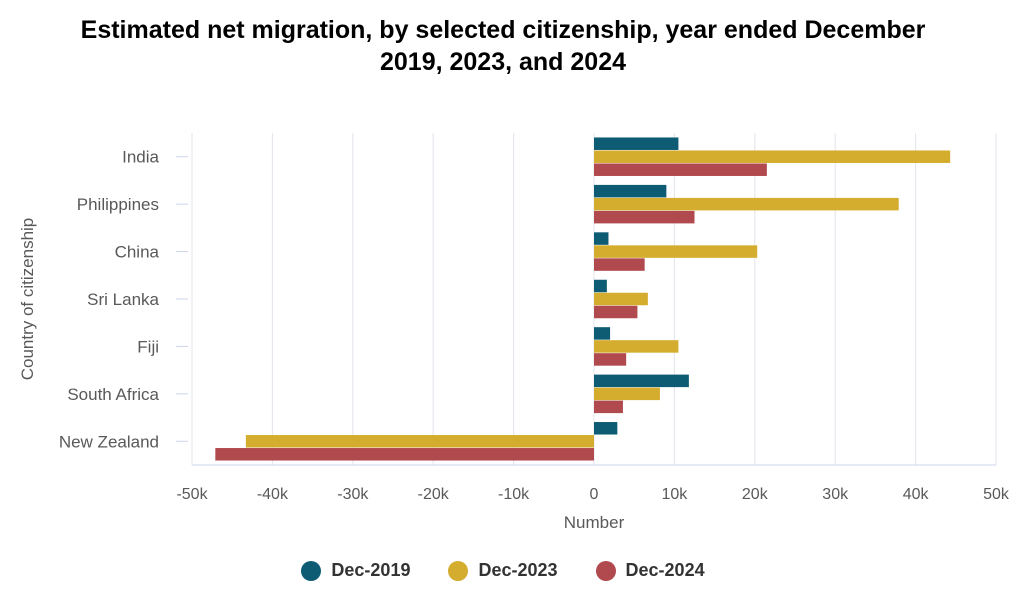  I want to click on bar-dec-2023-india, so click(772, 156).